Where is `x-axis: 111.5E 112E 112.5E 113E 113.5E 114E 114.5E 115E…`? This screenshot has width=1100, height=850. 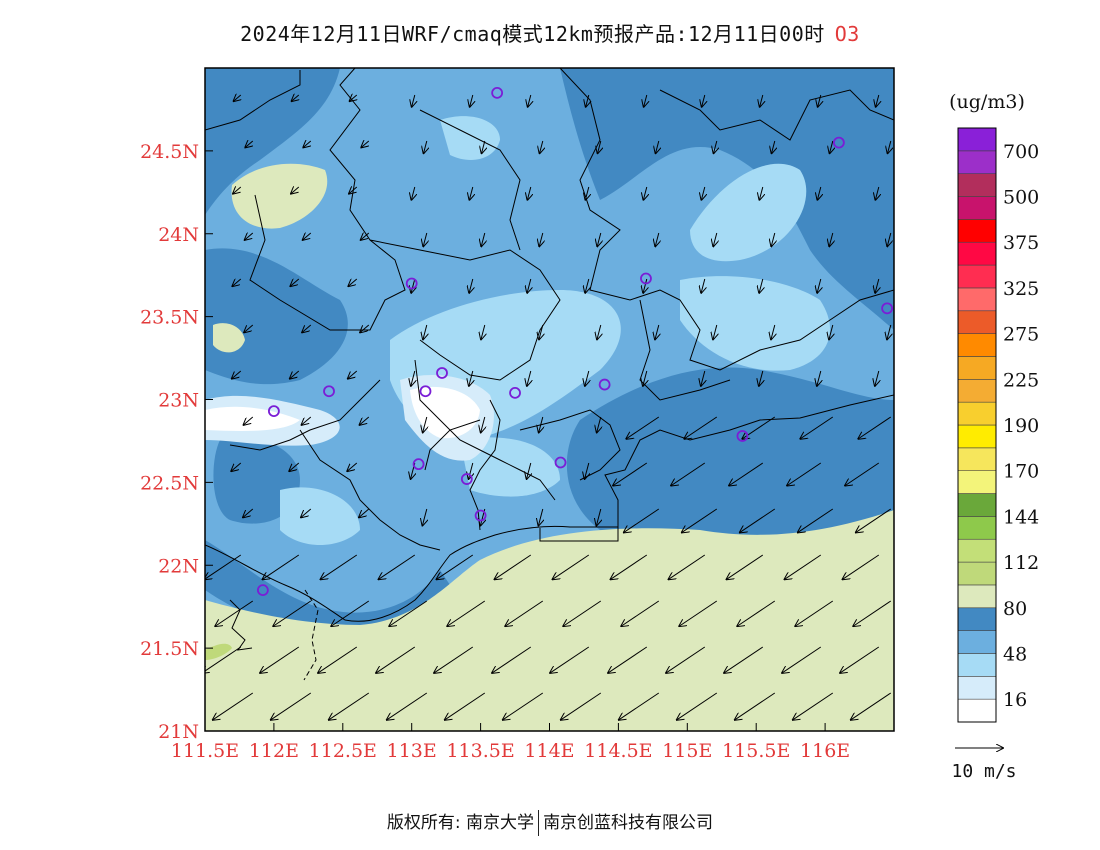
x-axis: 111.5E 112E 112.5E 113E 113.5E 114E 114.5E 115E… is located at coordinates (510, 742).